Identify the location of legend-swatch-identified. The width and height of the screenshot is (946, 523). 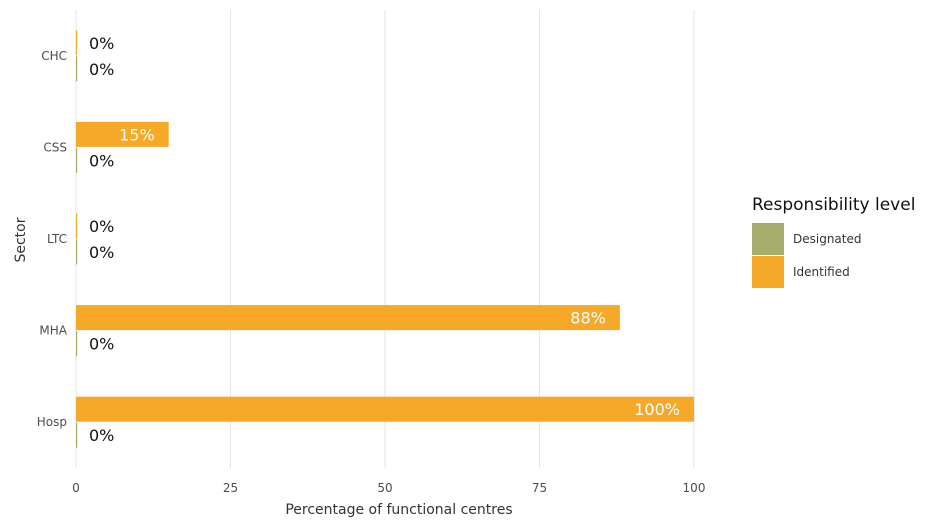
(768, 272).